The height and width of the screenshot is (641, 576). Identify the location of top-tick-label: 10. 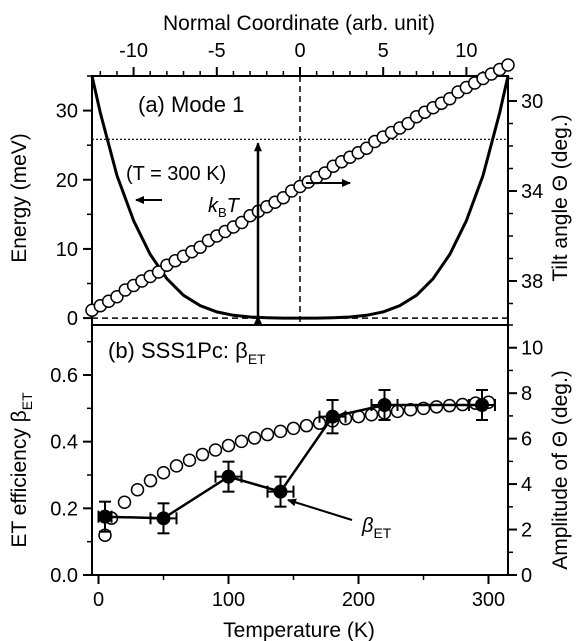
(466, 51).